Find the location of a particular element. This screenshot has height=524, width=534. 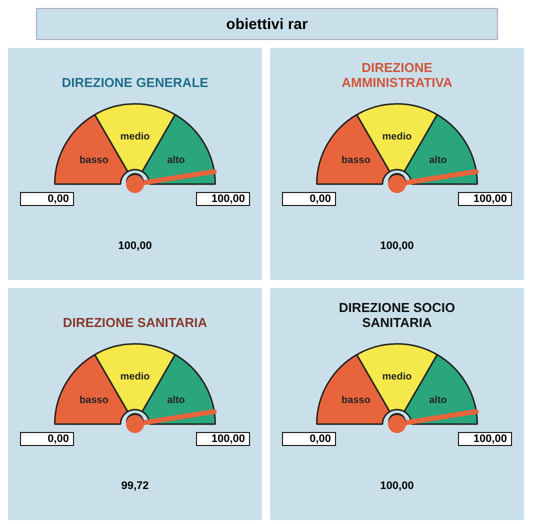

chart-title: DIREZIONE AMMINISTRATIVA is located at coordinates (397, 74).